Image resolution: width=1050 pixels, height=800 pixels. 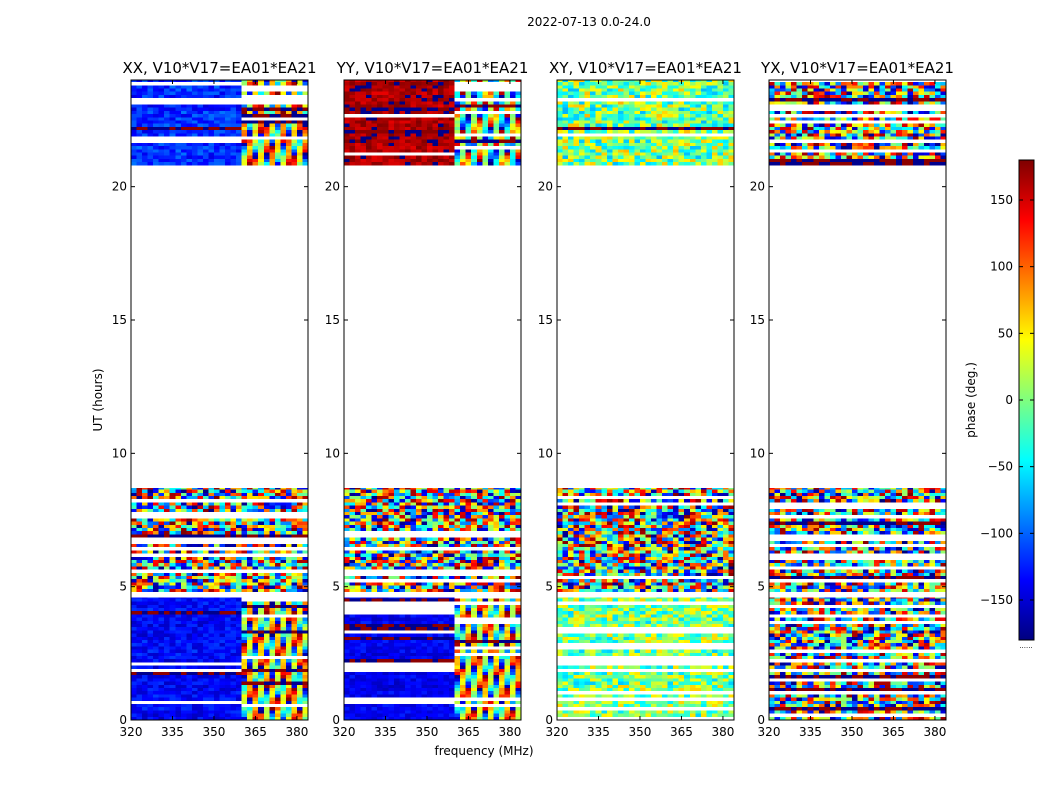 I want to click on panel-title: XY, V10*V17=EA01*EA21, so click(x=645, y=68).